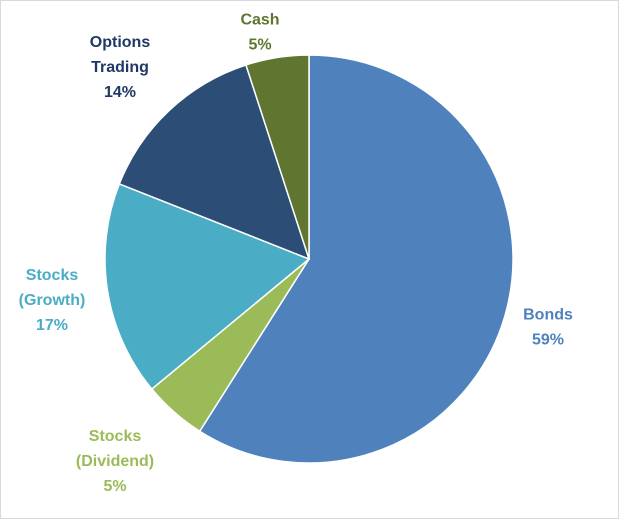 The image size is (619, 519). I want to click on data-label-stocks-dividend: Stocks (Dividend) 5%, so click(115, 461).